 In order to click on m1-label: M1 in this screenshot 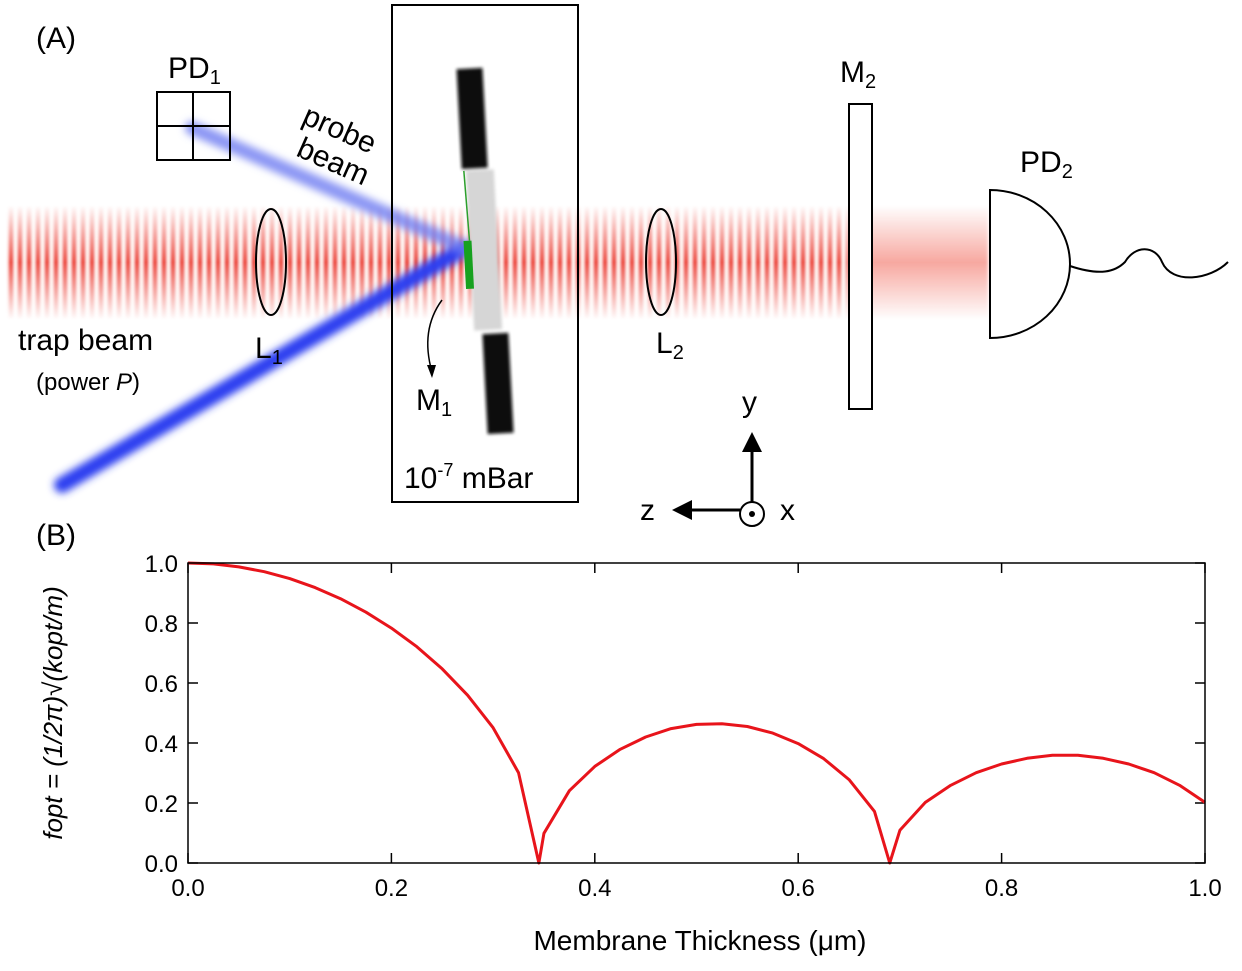, I will do `click(434, 402)`.